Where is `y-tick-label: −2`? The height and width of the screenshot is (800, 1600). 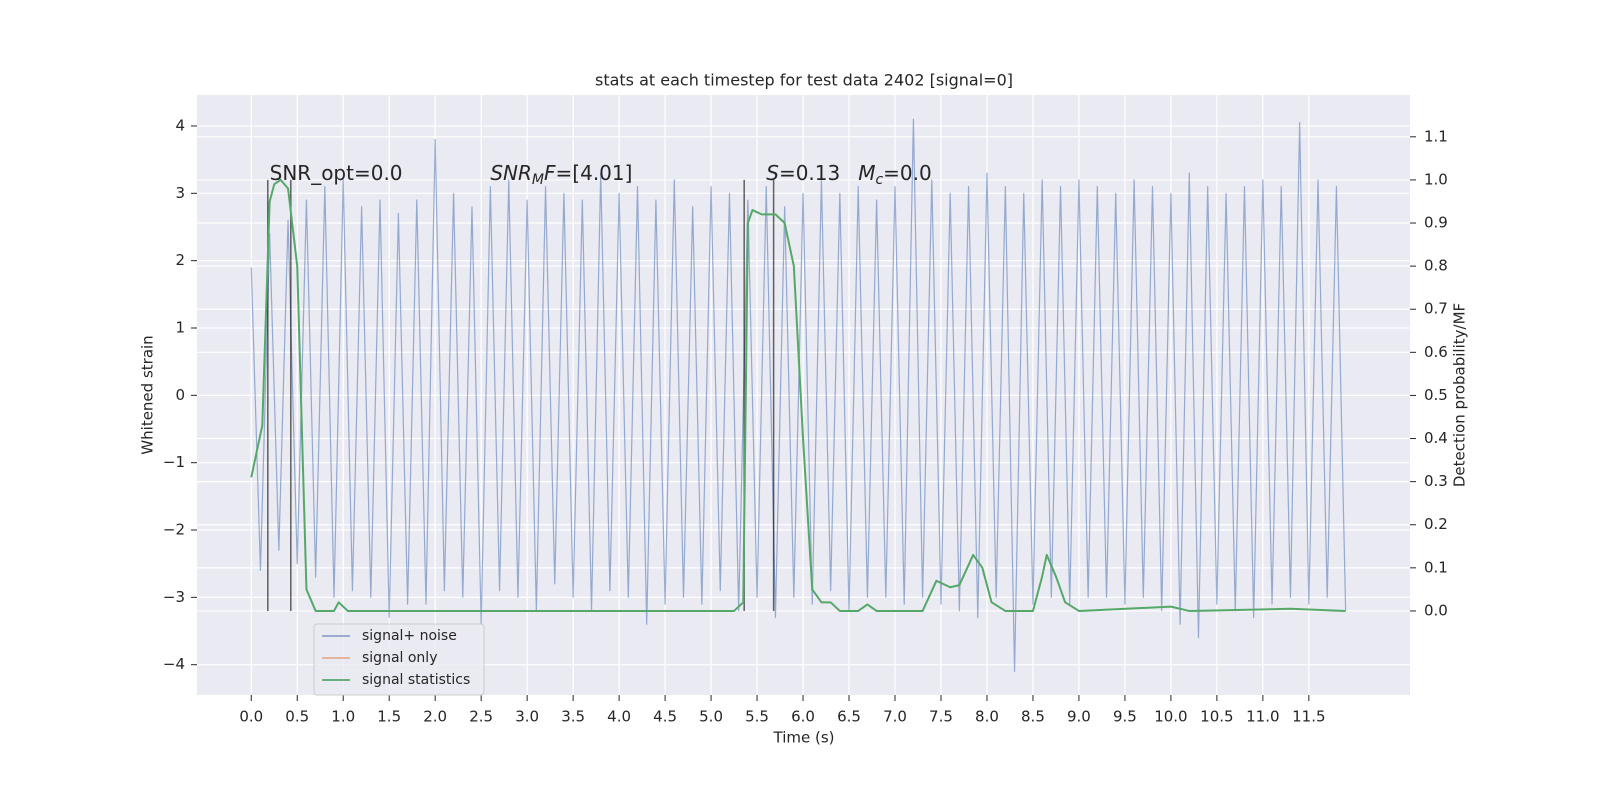 y-tick-label: −2 is located at coordinates (174, 530).